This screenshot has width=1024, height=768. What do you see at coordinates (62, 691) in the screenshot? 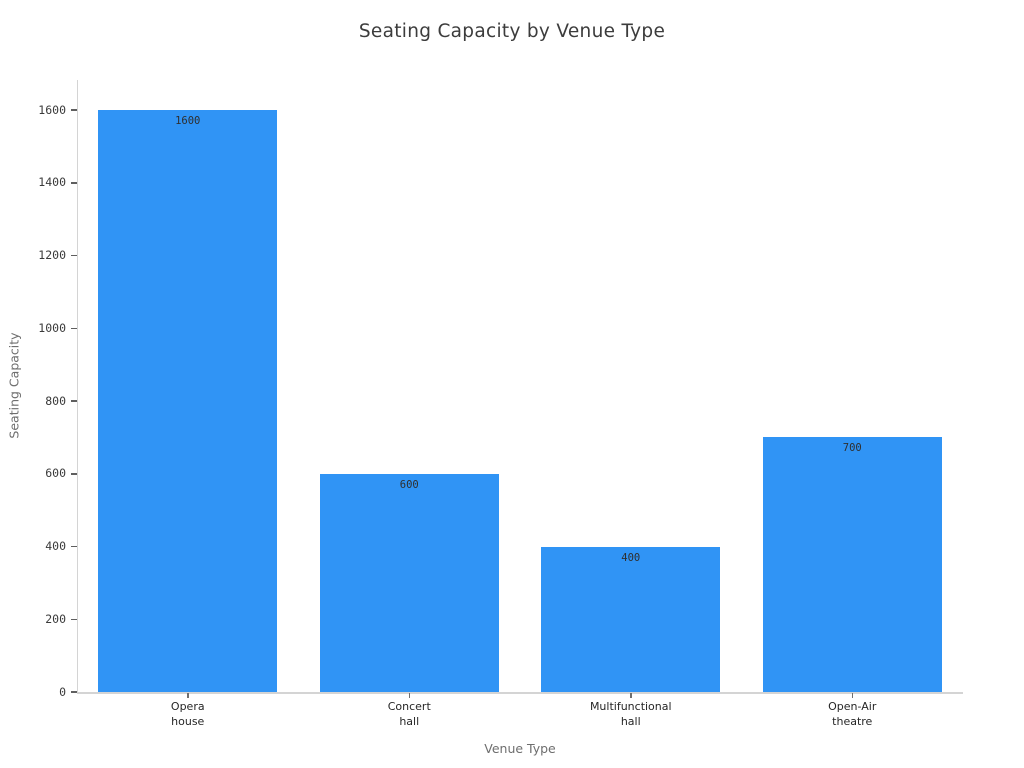
I see `y-tick-label: 0` at bounding box center [62, 691].